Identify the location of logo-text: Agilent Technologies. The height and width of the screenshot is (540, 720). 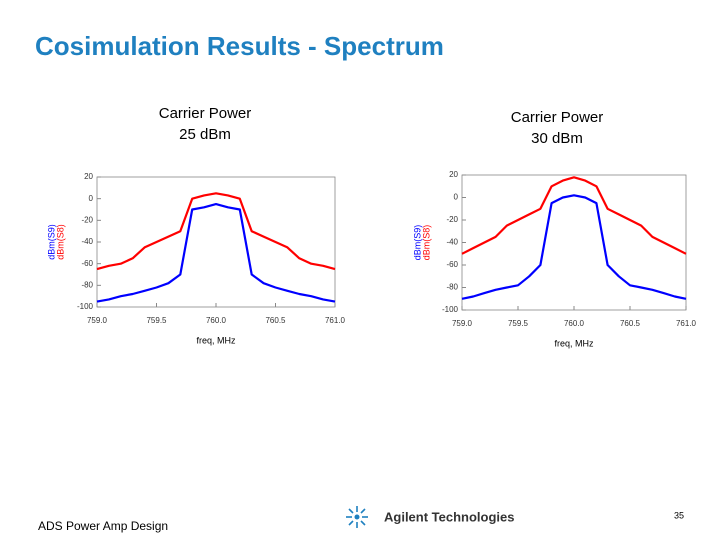
(449, 516).